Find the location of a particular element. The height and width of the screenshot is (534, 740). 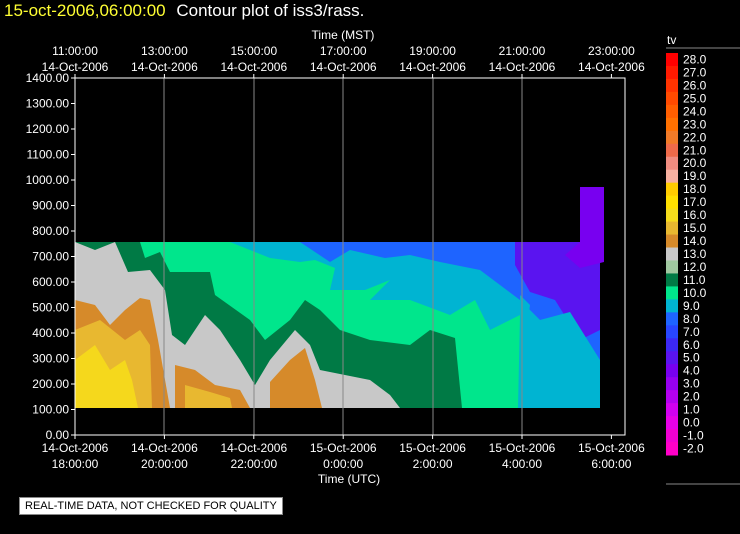

colorbar-level-label: -1.0 is located at coordinates (693, 436).